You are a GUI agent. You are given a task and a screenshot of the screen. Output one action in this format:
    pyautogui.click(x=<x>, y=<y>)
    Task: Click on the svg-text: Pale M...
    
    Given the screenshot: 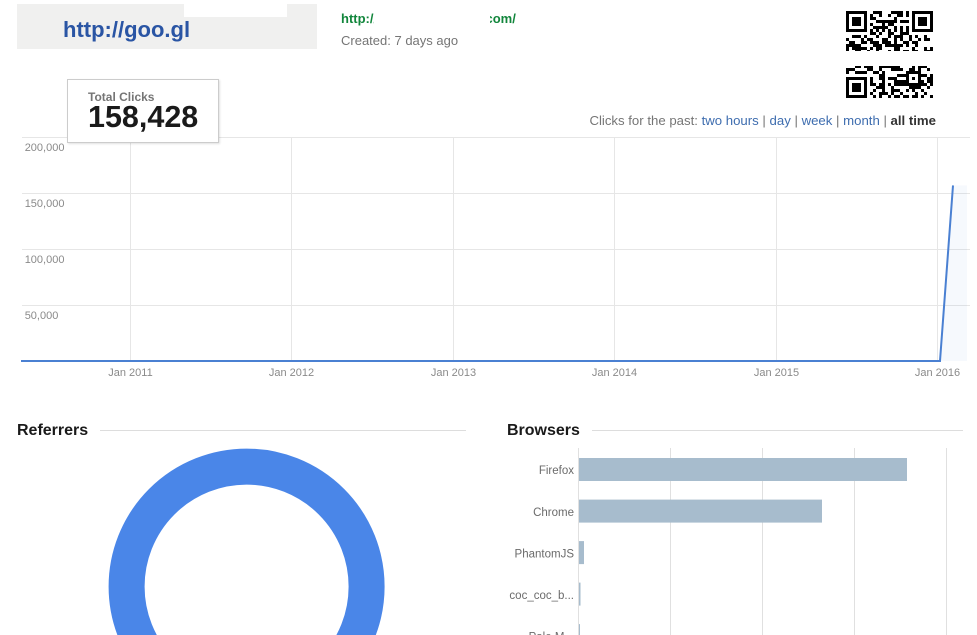 What is the action you would take?
    pyautogui.click(x=551, y=633)
    